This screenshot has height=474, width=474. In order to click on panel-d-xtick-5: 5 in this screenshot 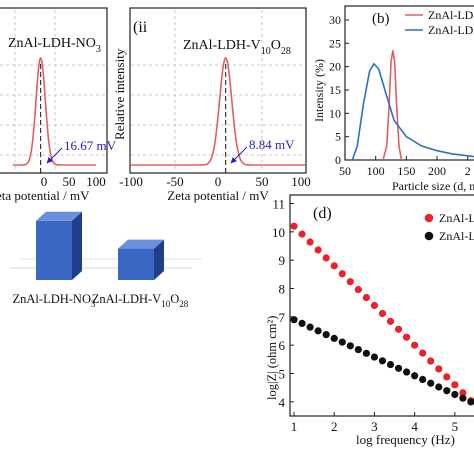, I will do `click(455, 426)`.